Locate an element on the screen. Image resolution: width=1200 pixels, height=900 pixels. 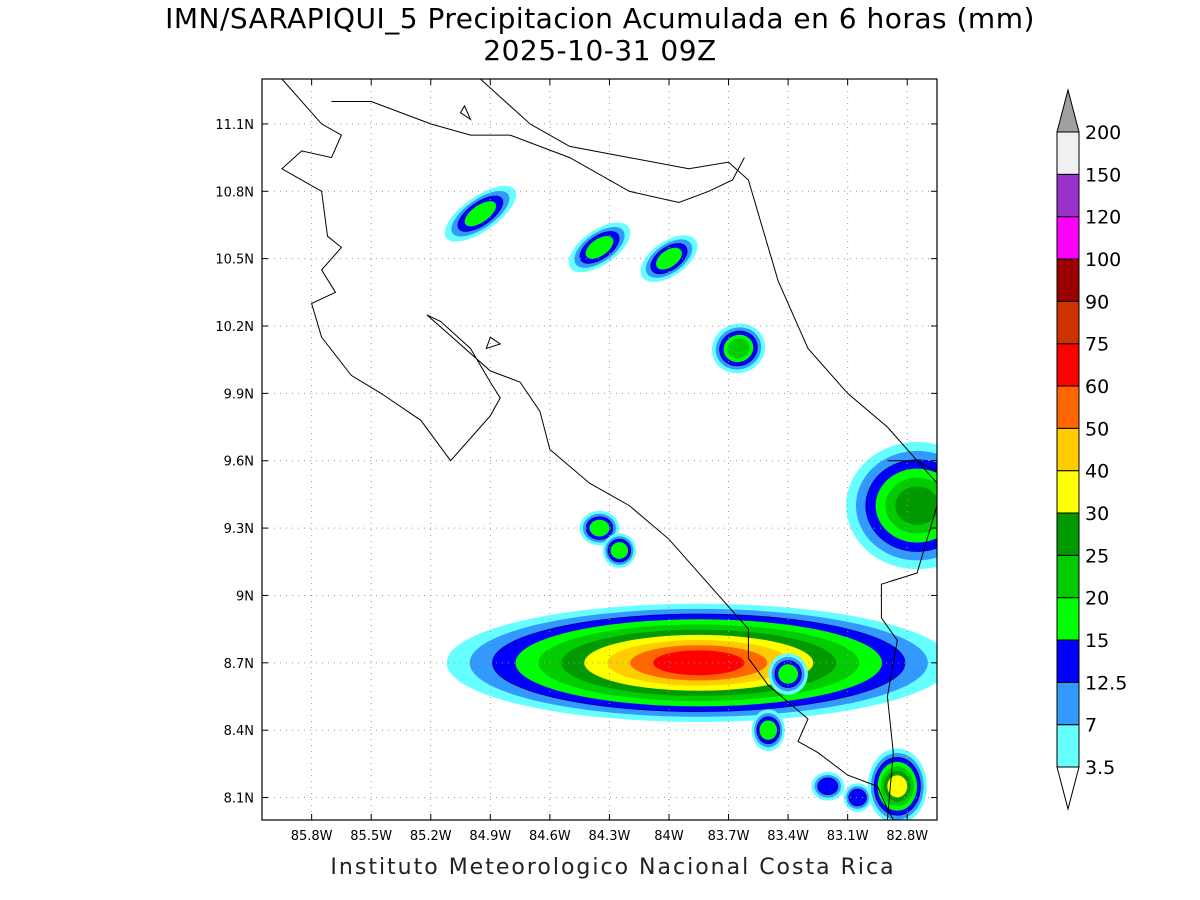
y-tick-label: 10.5N is located at coordinates (234, 260).